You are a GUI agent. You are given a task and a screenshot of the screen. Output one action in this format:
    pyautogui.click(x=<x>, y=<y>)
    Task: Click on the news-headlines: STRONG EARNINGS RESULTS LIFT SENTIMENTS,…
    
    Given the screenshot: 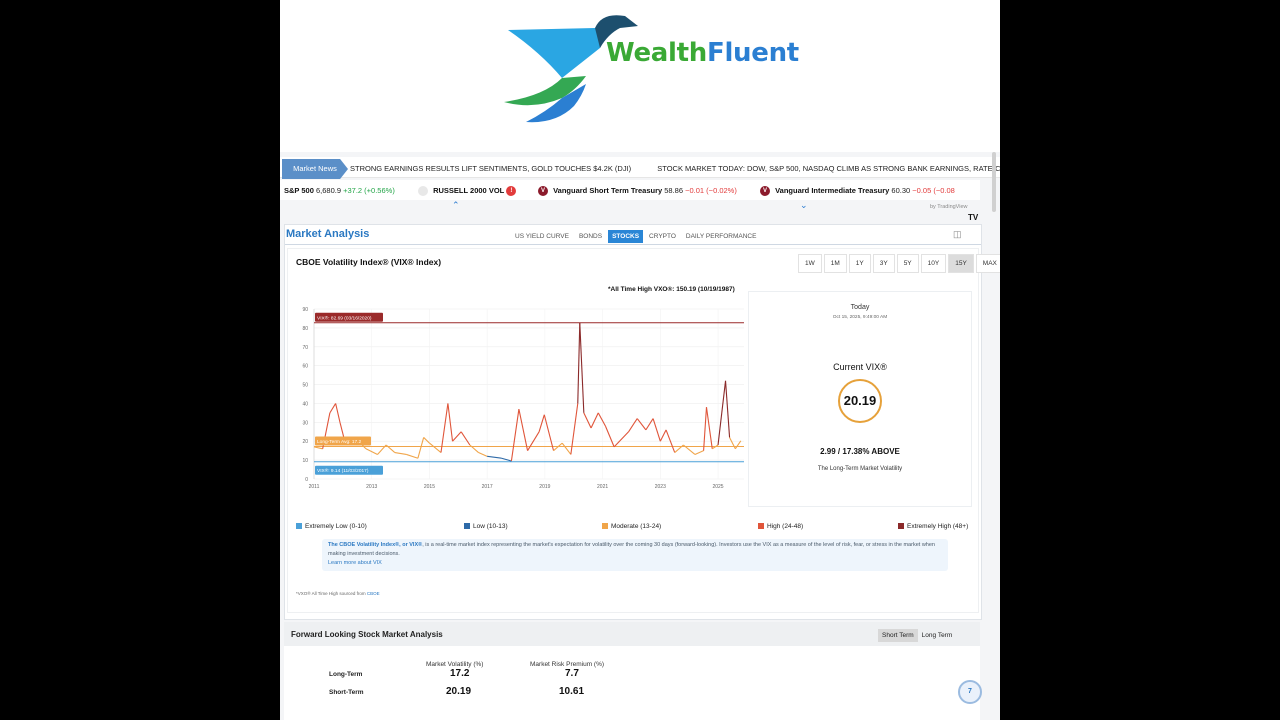 What is the action you would take?
    pyautogui.click(x=675, y=168)
    